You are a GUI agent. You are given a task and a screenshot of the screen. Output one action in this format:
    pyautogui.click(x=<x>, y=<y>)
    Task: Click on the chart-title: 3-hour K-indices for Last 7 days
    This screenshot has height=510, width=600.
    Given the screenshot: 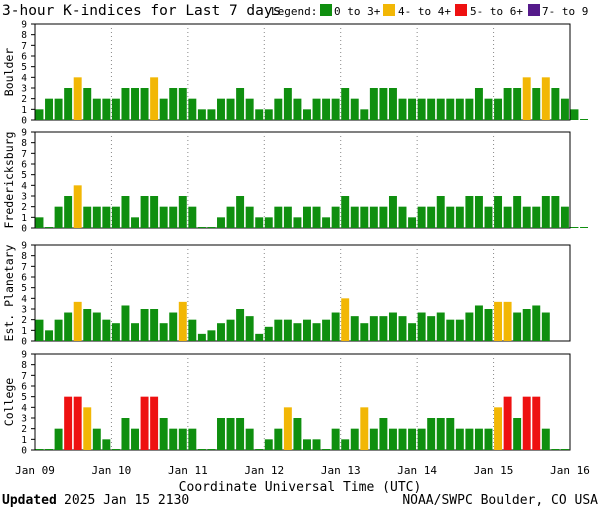 What is the action you would take?
    pyautogui.click(x=141, y=11)
    